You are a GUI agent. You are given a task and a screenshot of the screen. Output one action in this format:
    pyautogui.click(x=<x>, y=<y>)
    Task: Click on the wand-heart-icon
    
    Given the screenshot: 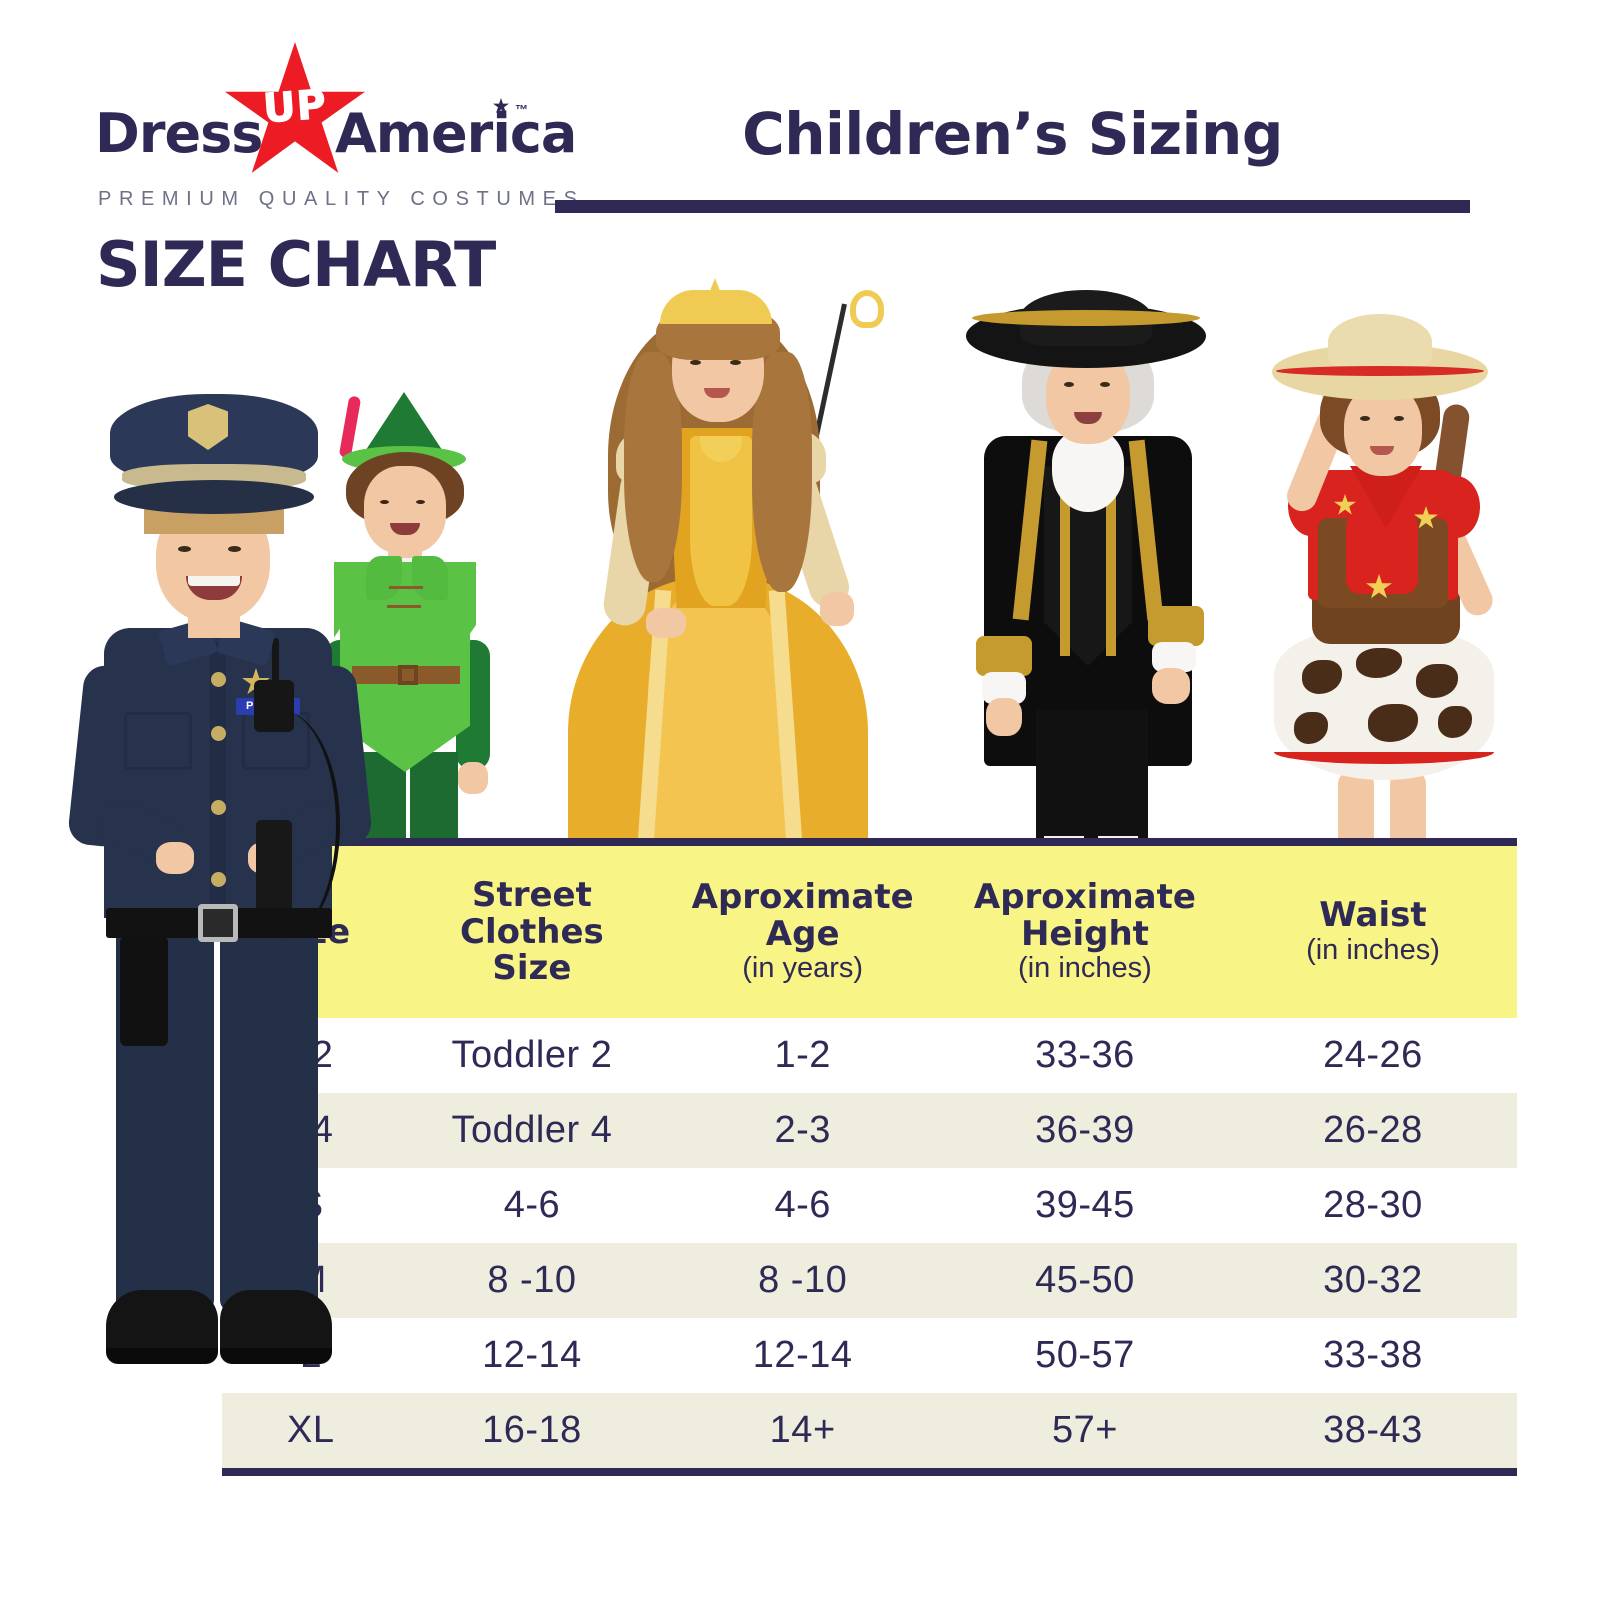 What is the action you would take?
    pyautogui.click(x=867, y=309)
    